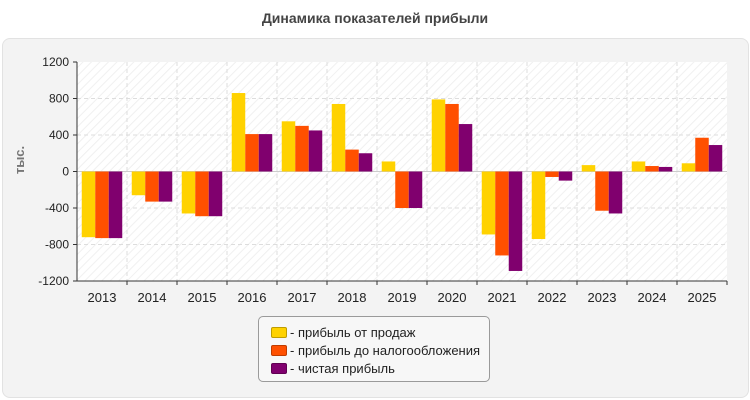 Image resolution: width=750 pixels, height=400 pixels. Describe the element at coordinates (57, 208) in the screenshot. I see `y-tick-label: -400` at that location.